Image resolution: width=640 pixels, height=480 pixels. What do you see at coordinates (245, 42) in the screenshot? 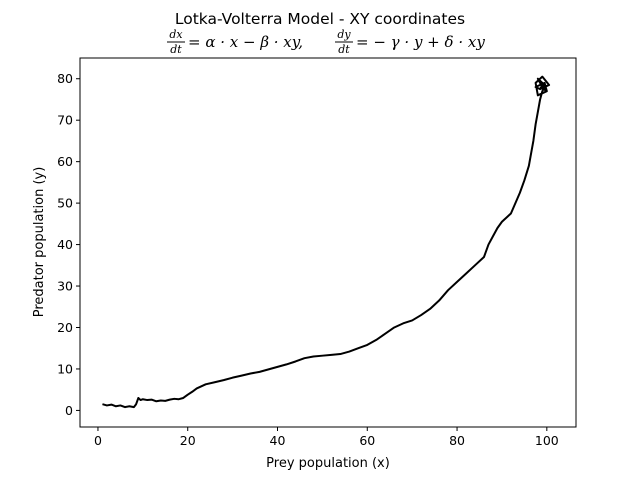
I see `equation-left-rhs: = α · x − β · xy,` at bounding box center [245, 42].